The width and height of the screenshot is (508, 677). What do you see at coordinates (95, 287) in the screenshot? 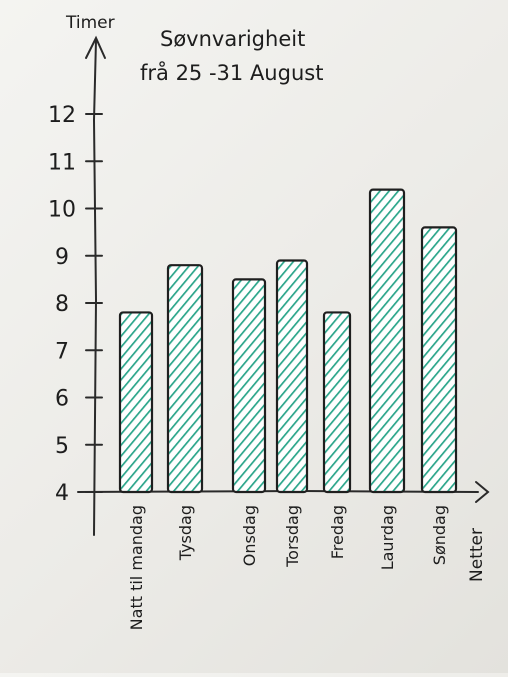
I see `y-axis-line` at bounding box center [95, 287].